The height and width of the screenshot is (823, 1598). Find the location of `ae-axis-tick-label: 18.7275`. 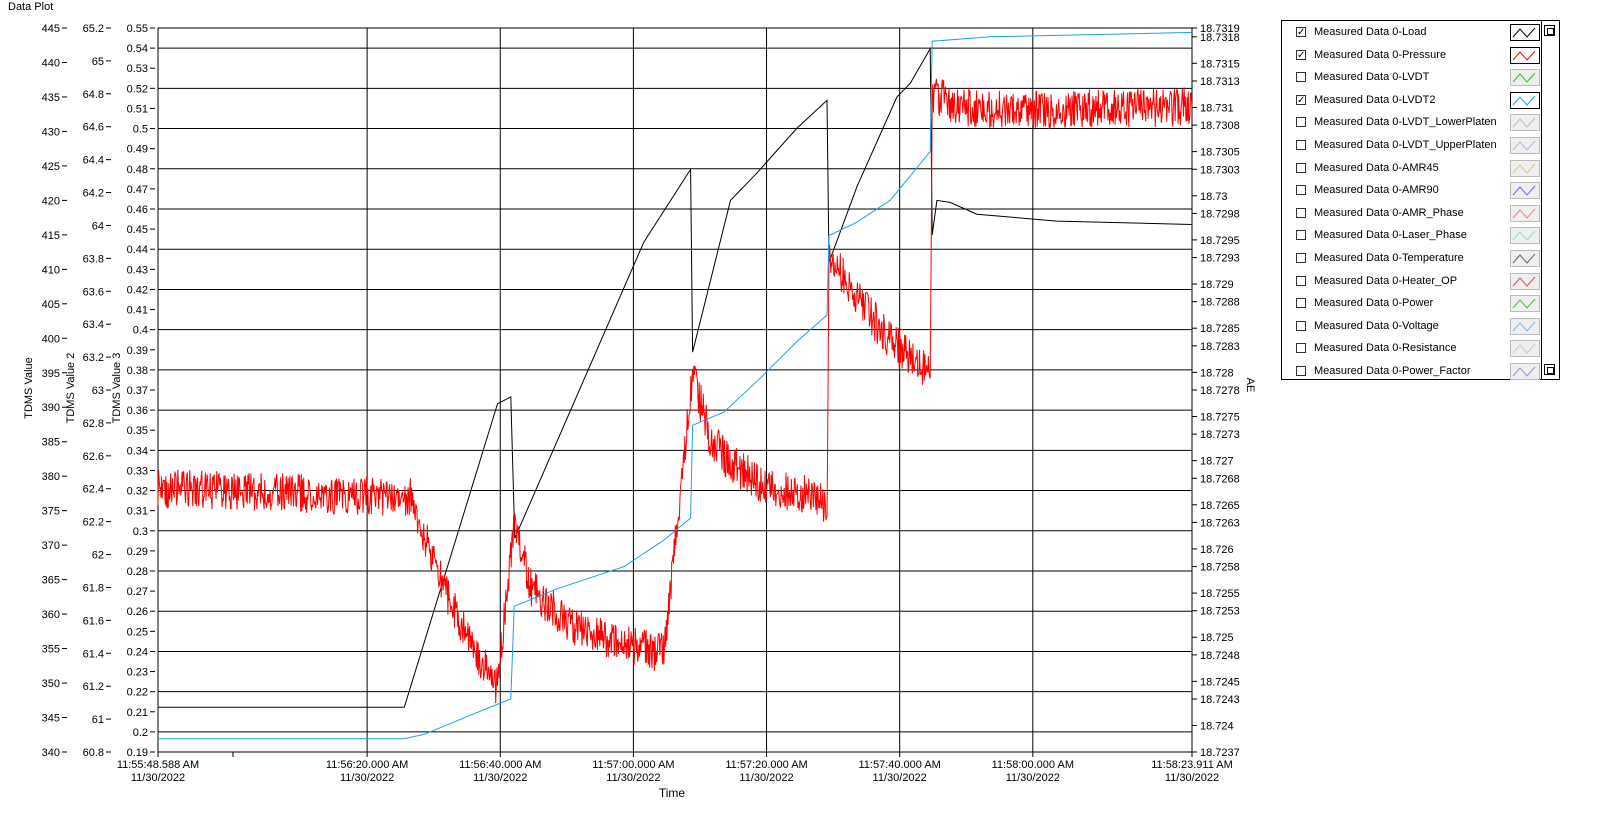

ae-axis-tick-label: 18.7275 is located at coordinates (1220, 417).